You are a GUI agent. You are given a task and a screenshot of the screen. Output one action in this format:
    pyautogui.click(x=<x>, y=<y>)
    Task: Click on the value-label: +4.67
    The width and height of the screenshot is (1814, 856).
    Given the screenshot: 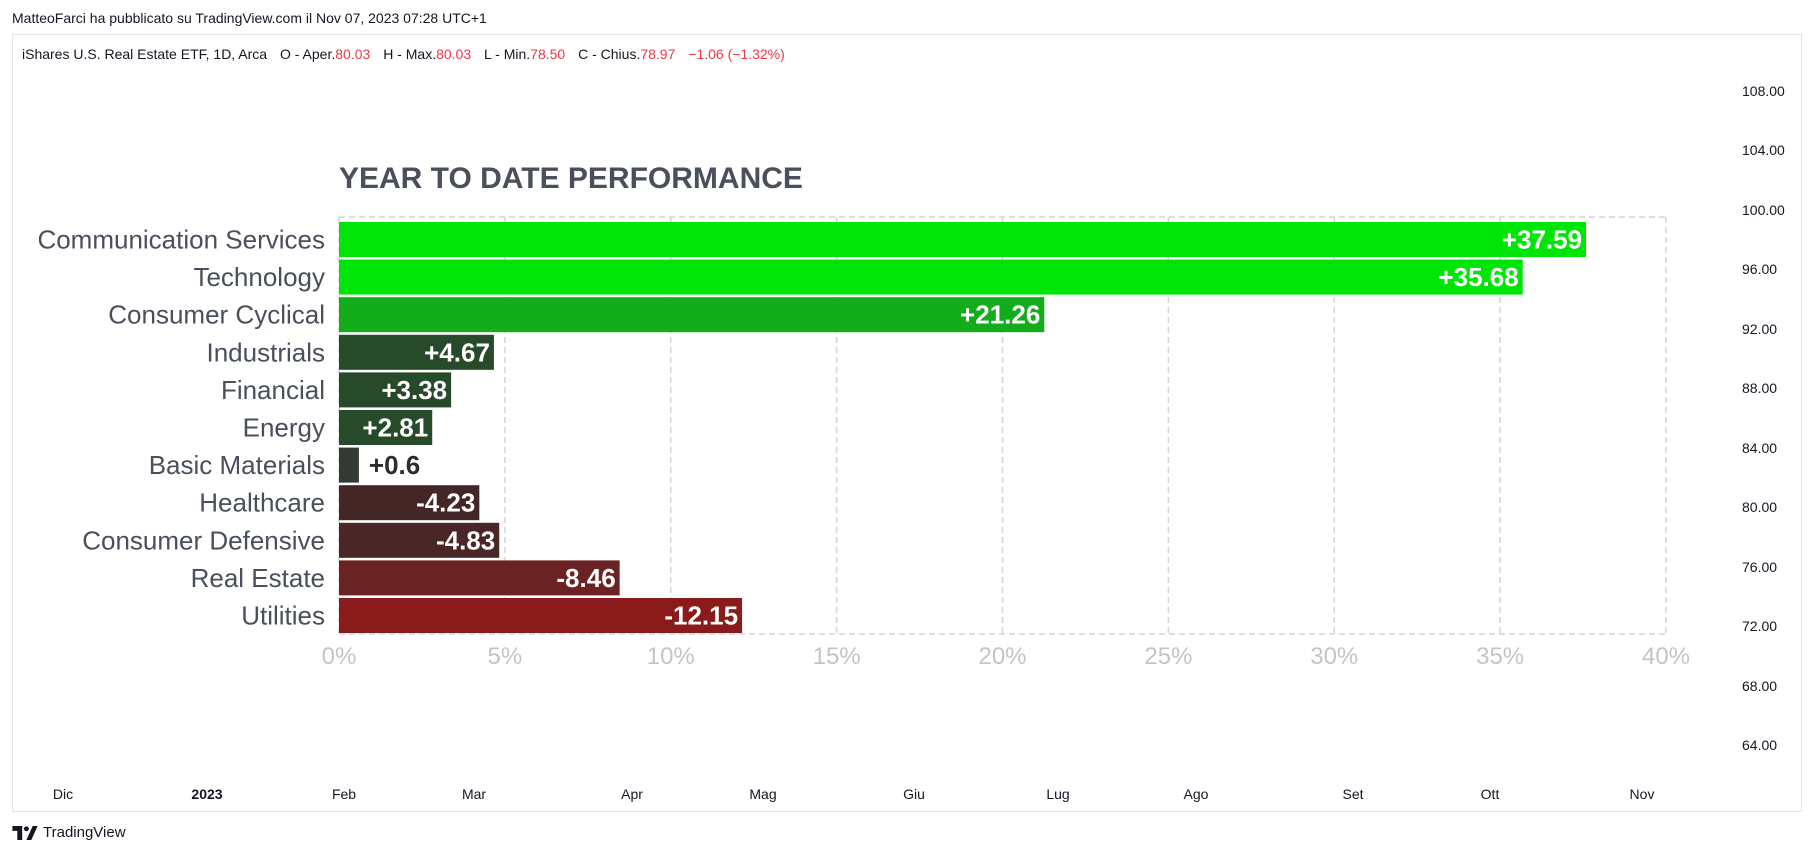 What is the action you would take?
    pyautogui.click(x=457, y=352)
    